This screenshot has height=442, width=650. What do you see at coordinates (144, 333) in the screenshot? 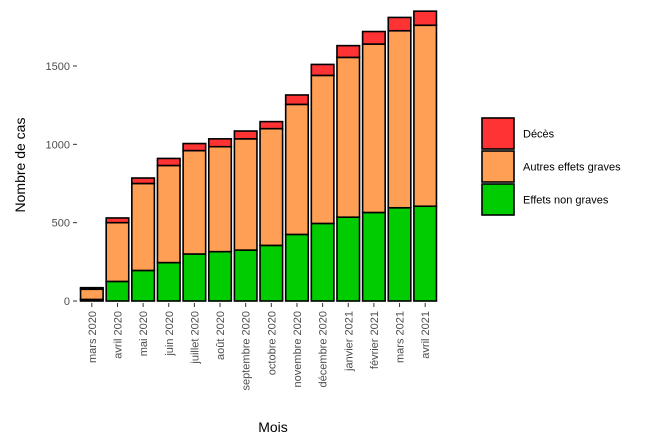
I see `x-tick-label: mai 2020` at bounding box center [144, 333].